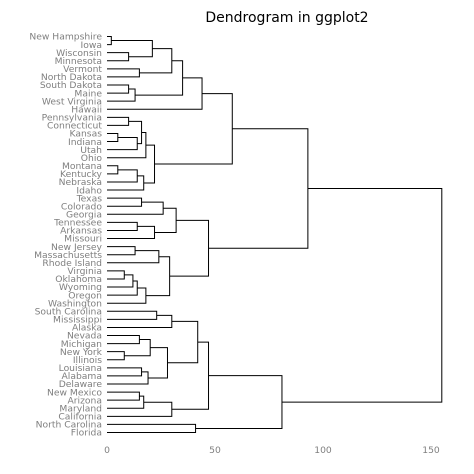 The height and width of the screenshot is (474, 474). What do you see at coordinates (68, 311) in the screenshot?
I see `leaf-label: South Carolina` at bounding box center [68, 311].